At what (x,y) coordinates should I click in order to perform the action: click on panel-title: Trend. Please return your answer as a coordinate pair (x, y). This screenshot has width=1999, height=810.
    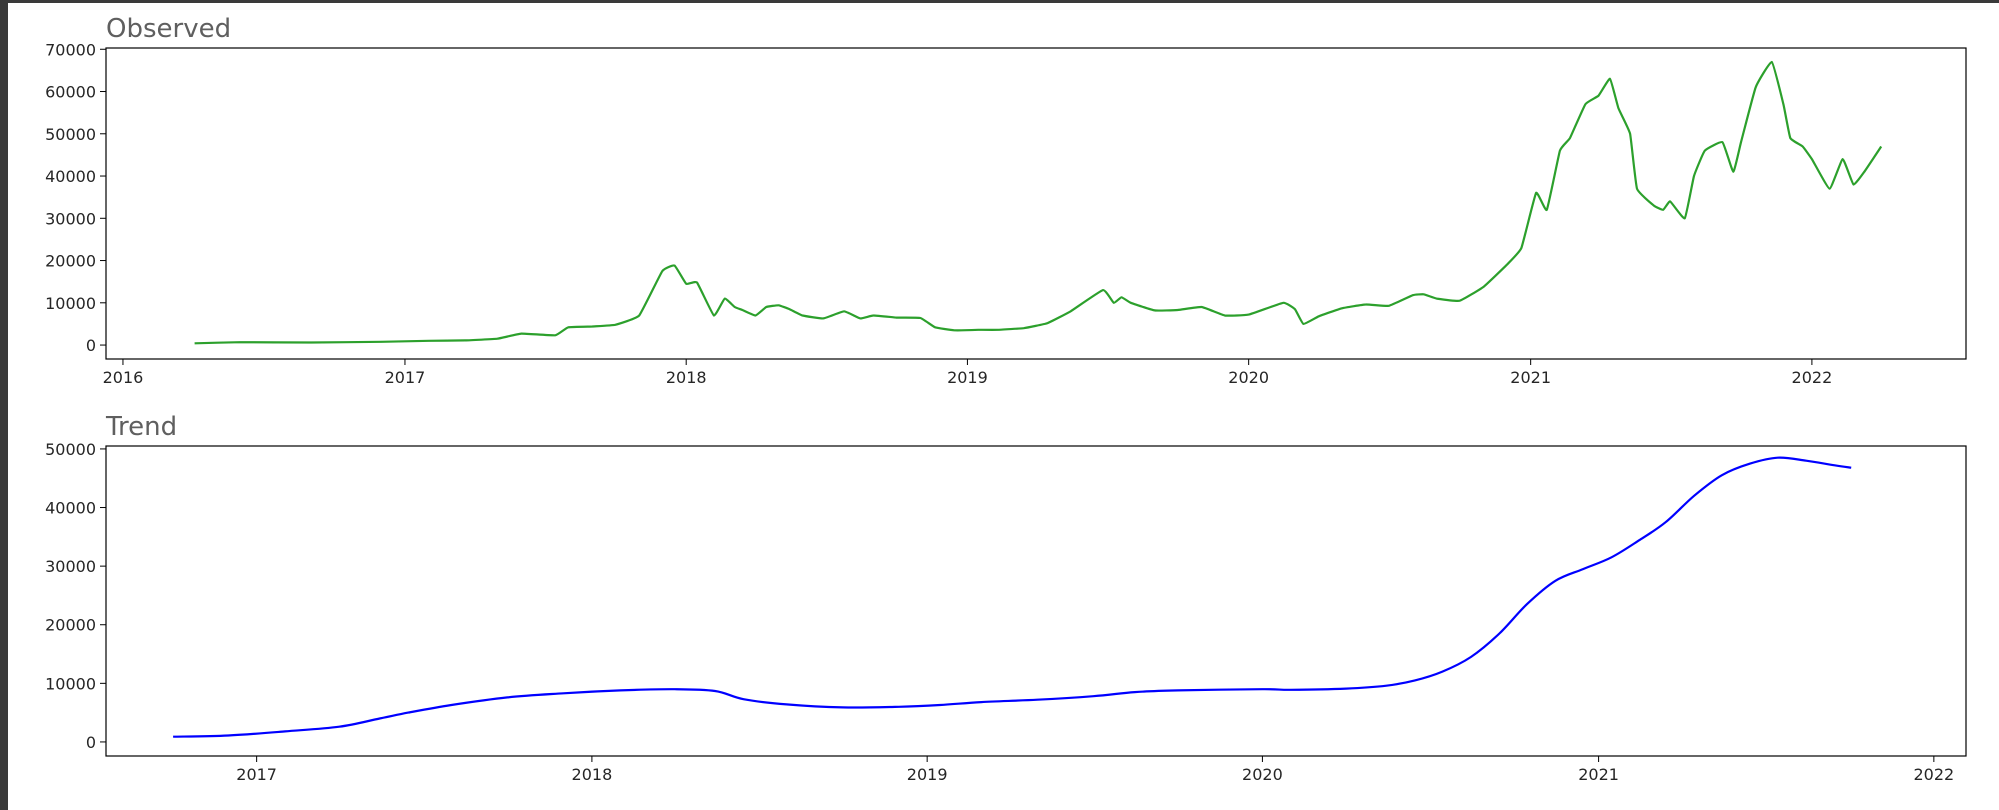
    Looking at the image, I should click on (141, 427).